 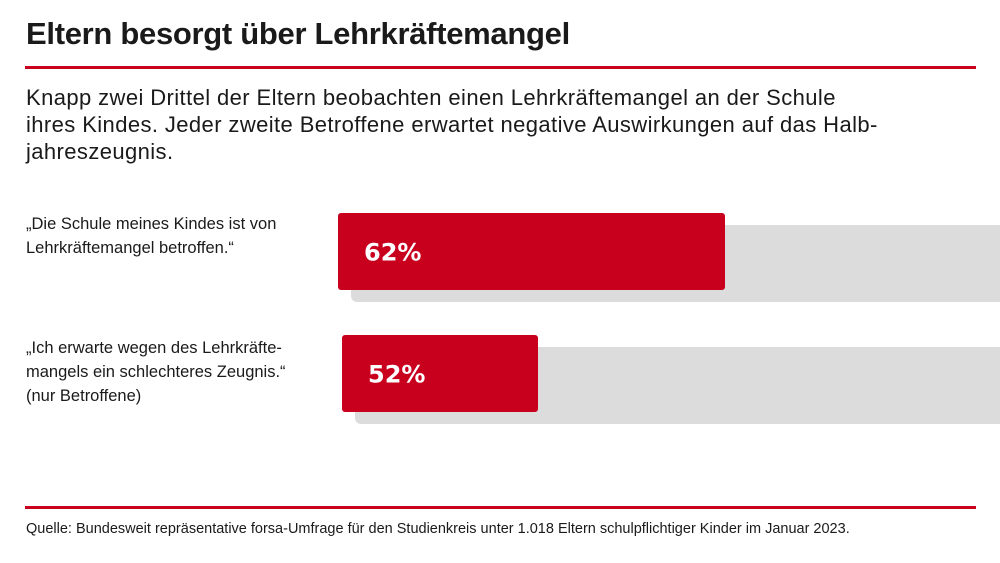 What do you see at coordinates (298, 33) in the screenshot?
I see `chart-title: Eltern besorgt über Lehrkräftemangel` at bounding box center [298, 33].